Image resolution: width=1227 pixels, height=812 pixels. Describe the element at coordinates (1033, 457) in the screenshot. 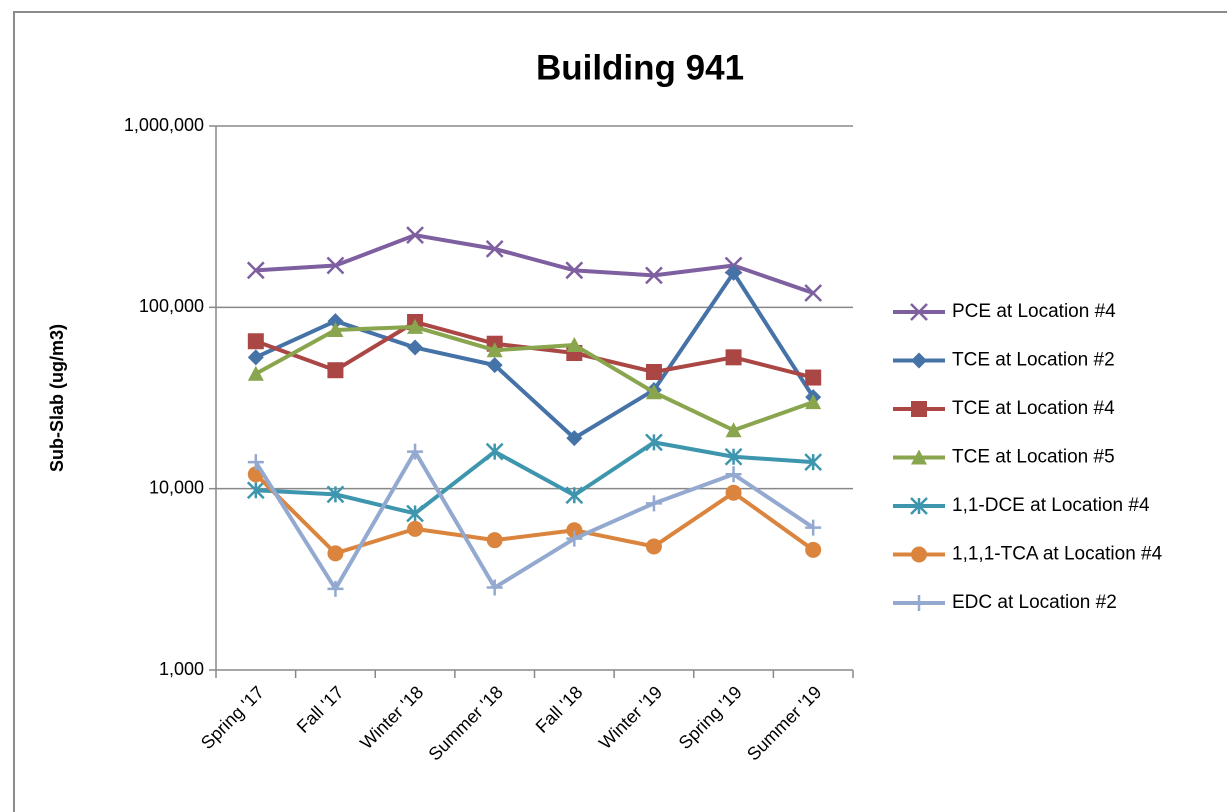

I see `legend-label: TCE at Location #5` at that location.